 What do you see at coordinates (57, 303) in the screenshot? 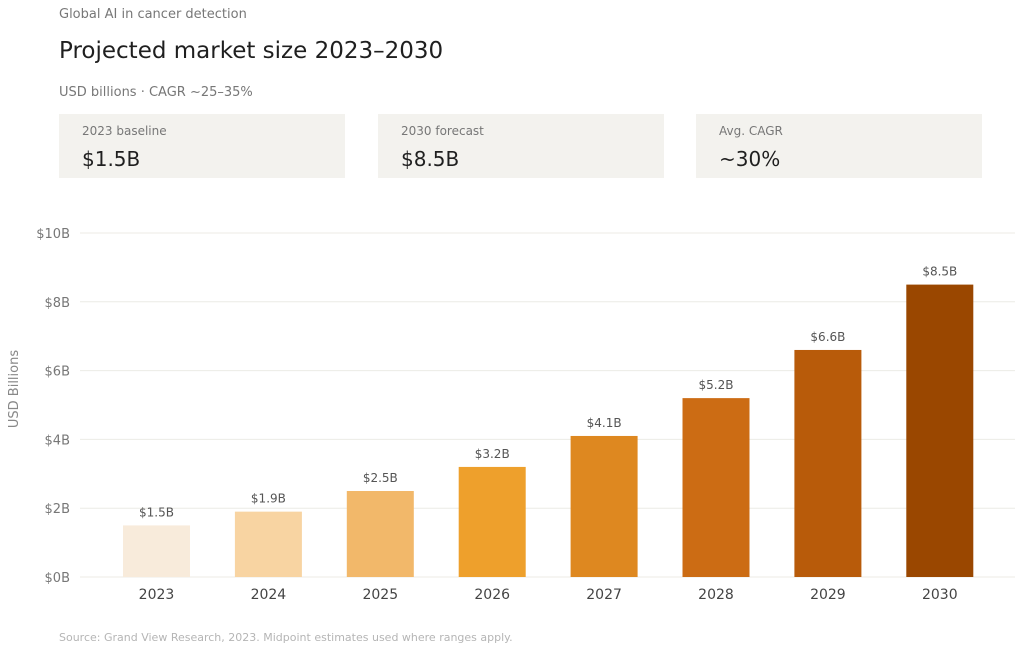
I see `y-tick-label: $8B` at bounding box center [57, 303].